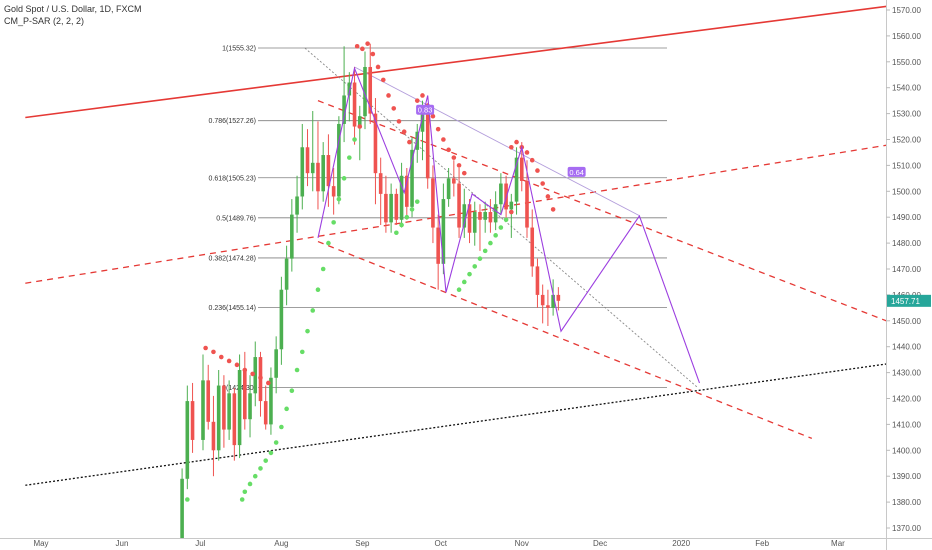  Describe the element at coordinates (838, 543) in the screenshot. I see `time-tick-label: Mar` at that location.